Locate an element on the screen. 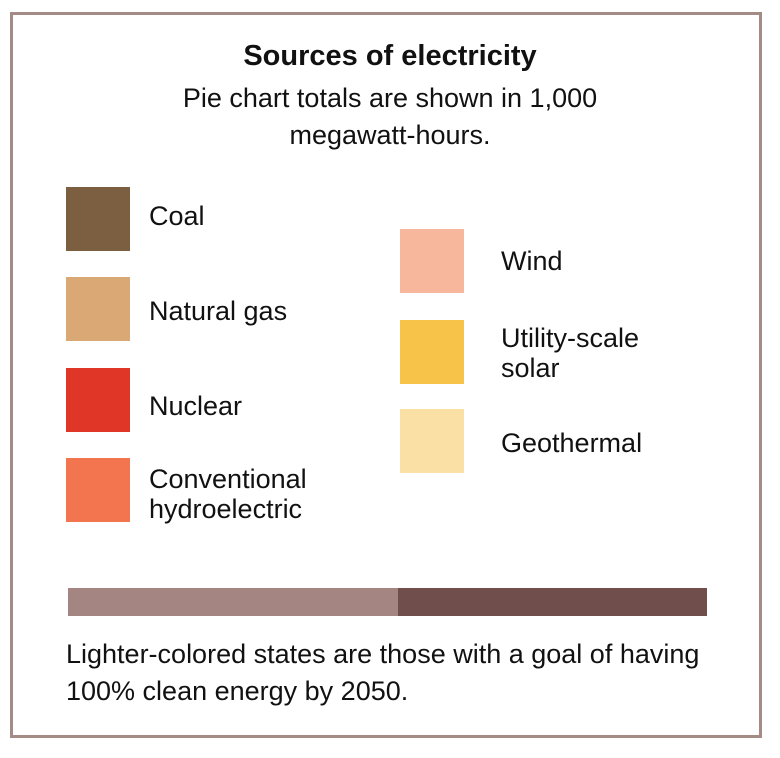  other-state-color-bar is located at coordinates (552, 602).